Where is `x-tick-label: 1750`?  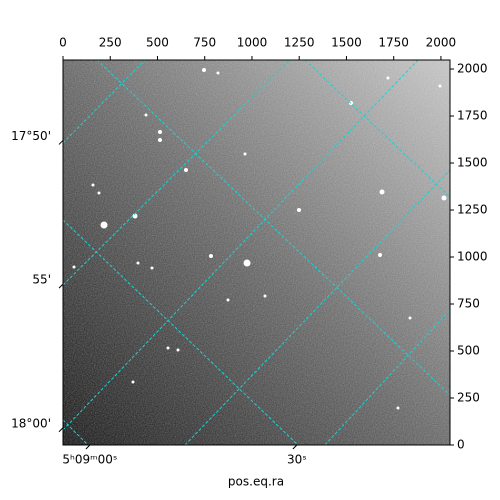 x-tick-label: 1750 is located at coordinates (393, 43).